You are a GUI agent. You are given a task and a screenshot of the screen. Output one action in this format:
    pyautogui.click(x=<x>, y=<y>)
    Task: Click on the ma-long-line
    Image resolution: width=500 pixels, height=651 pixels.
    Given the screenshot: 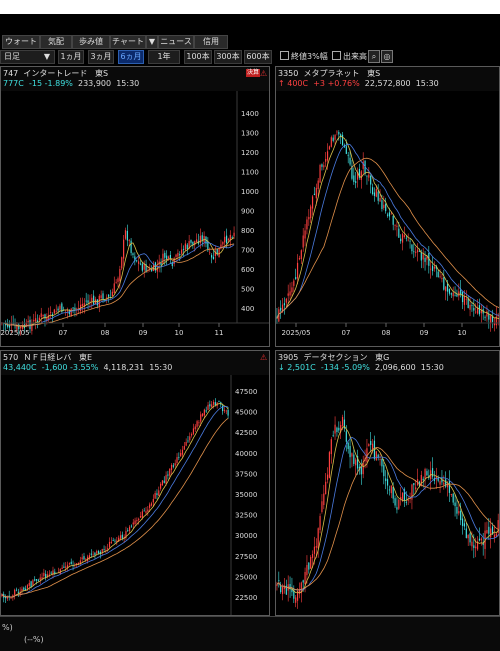 What is the action you would take?
    pyautogui.click(x=115, y=507)
    